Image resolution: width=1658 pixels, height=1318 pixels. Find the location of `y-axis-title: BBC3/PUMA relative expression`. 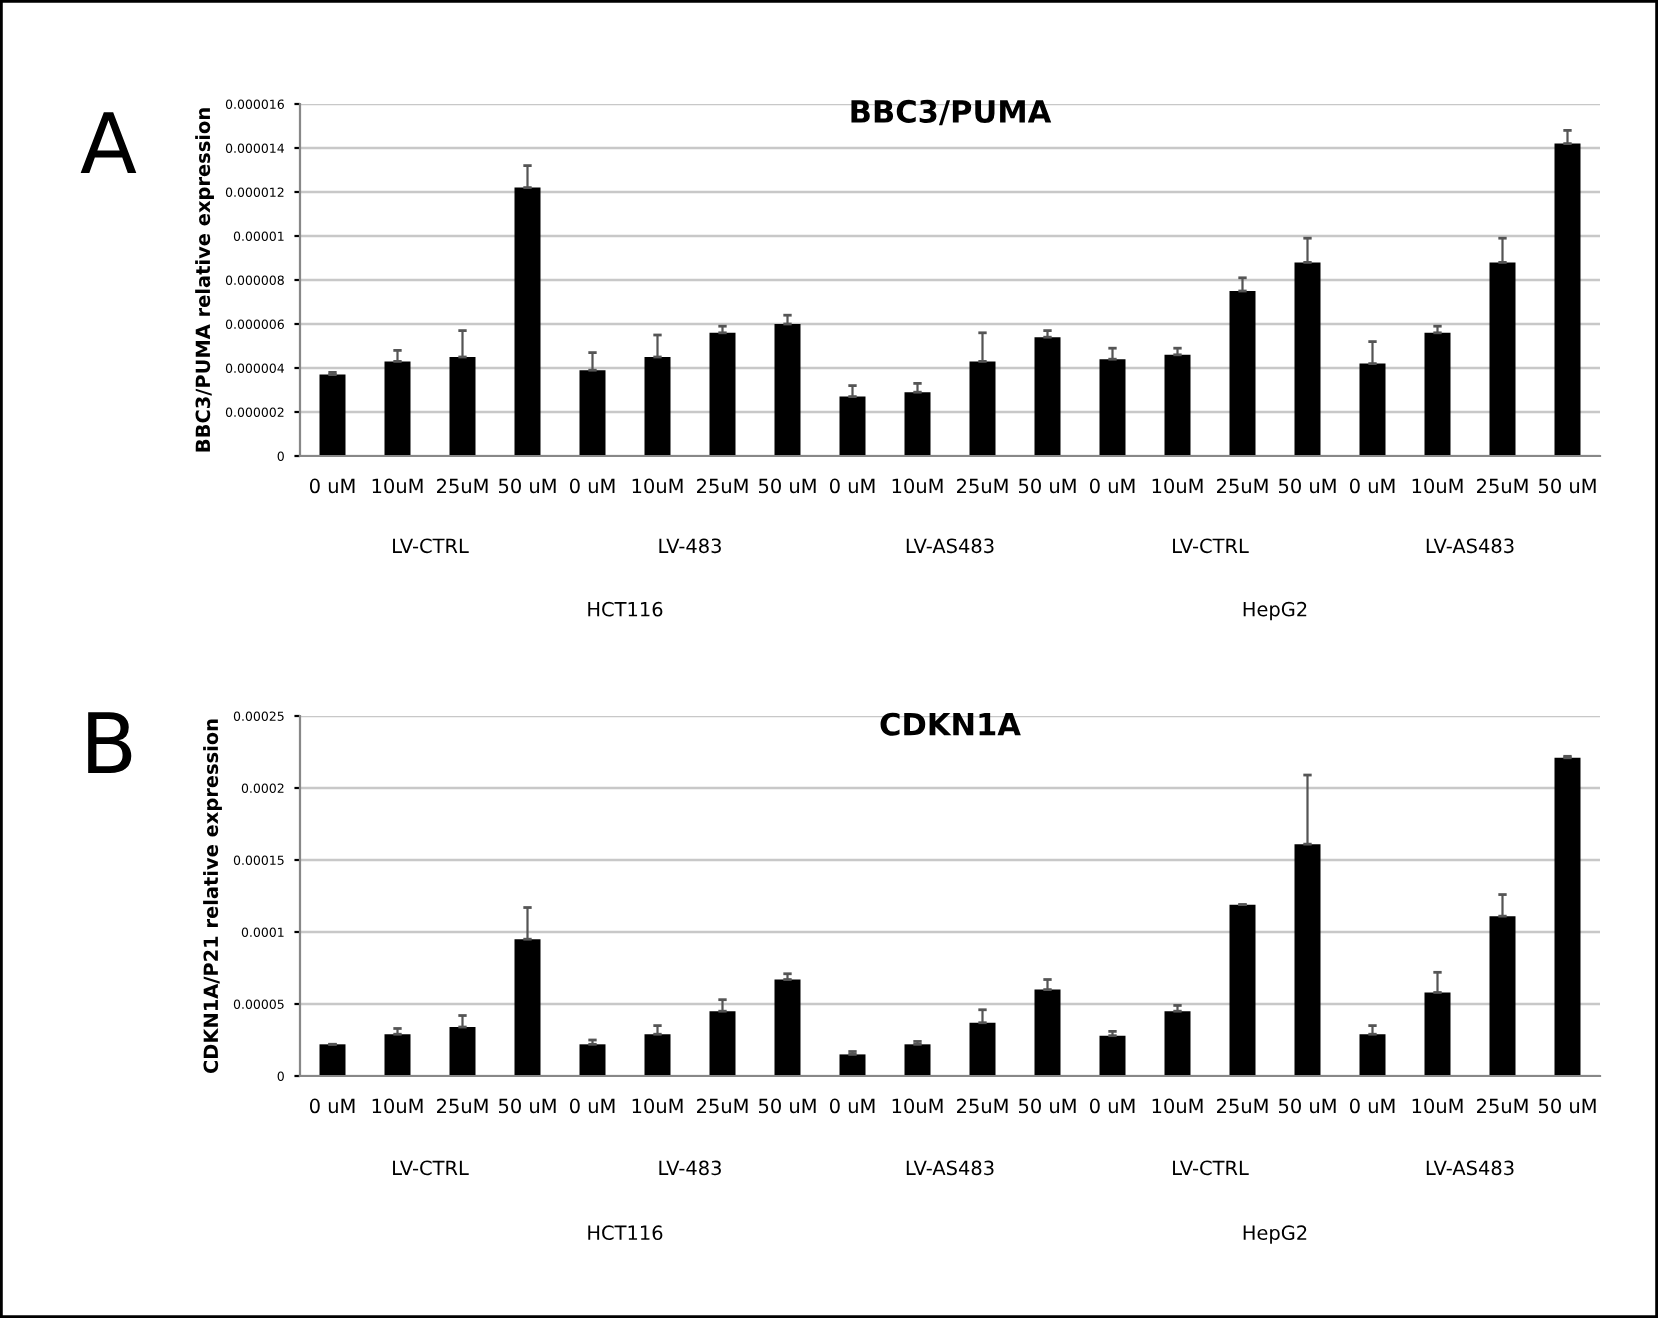

y-axis-title: BBC3/PUMA relative expression is located at coordinates (204, 280).